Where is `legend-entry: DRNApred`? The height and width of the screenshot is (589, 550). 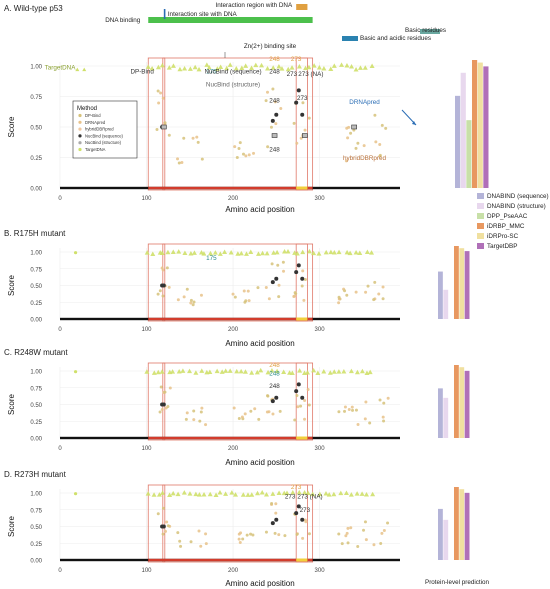
legend-entry: DRNApred is located at coordinates (95, 122).